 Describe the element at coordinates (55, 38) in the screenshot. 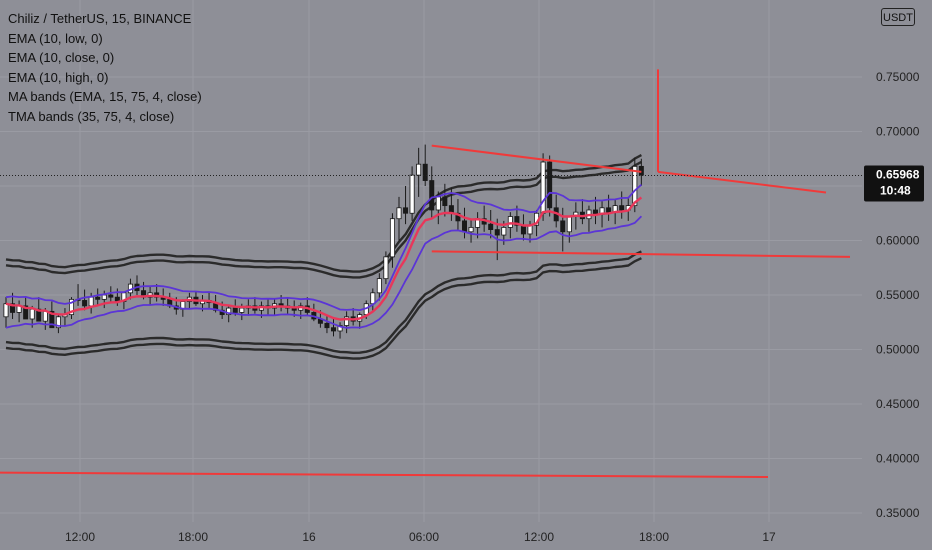

I see `legend-ema-low: EMA (10, low, 0)` at that location.